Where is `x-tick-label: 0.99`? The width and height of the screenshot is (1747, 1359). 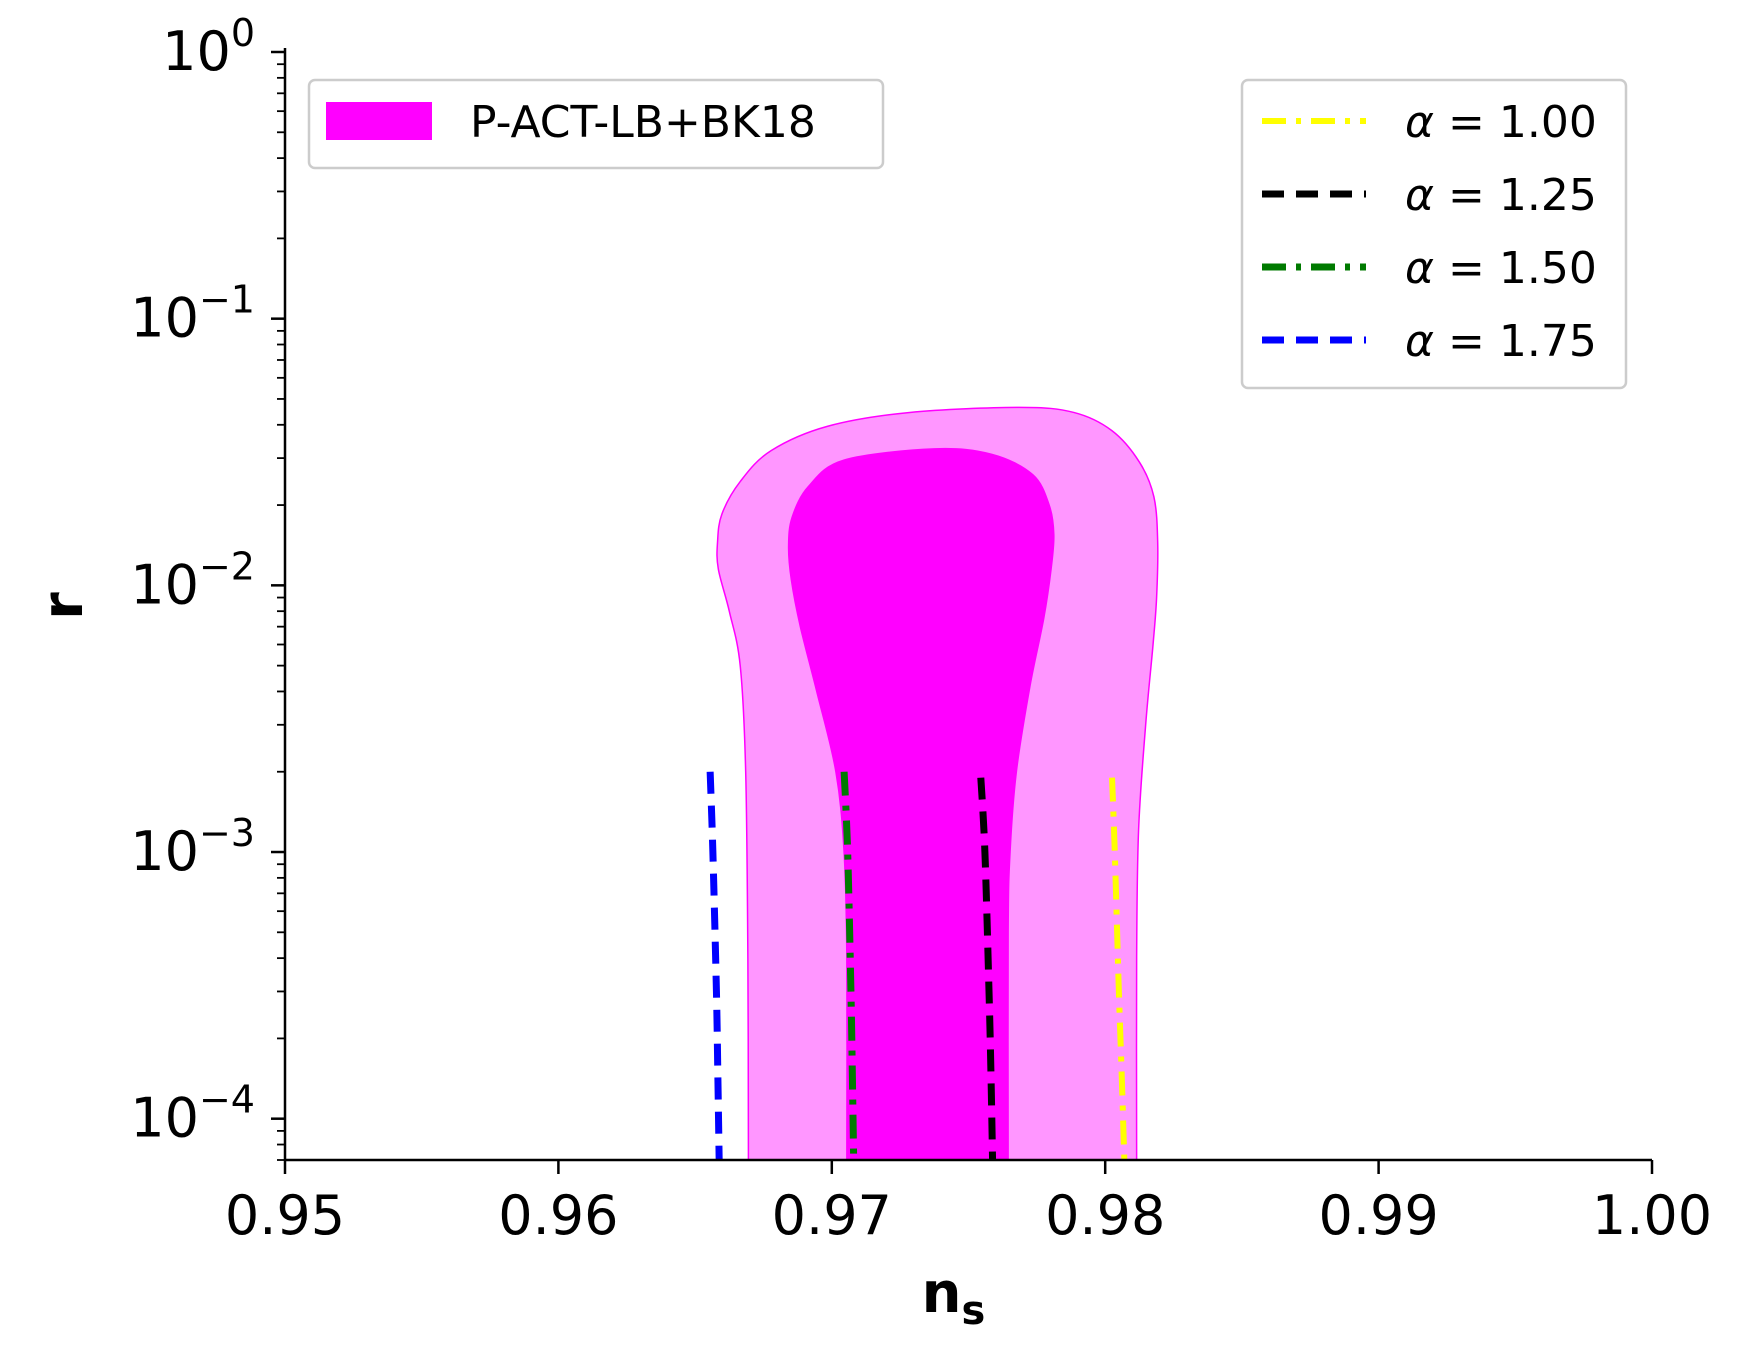
x-tick-label: 0.99 is located at coordinates (1378, 1215).